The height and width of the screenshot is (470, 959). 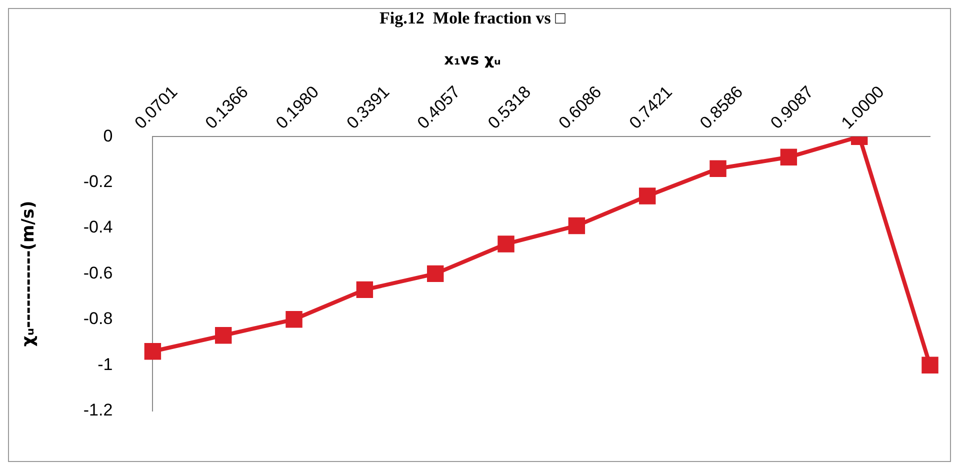 I want to click on y-tick-label: -0.8, so click(x=98, y=318).